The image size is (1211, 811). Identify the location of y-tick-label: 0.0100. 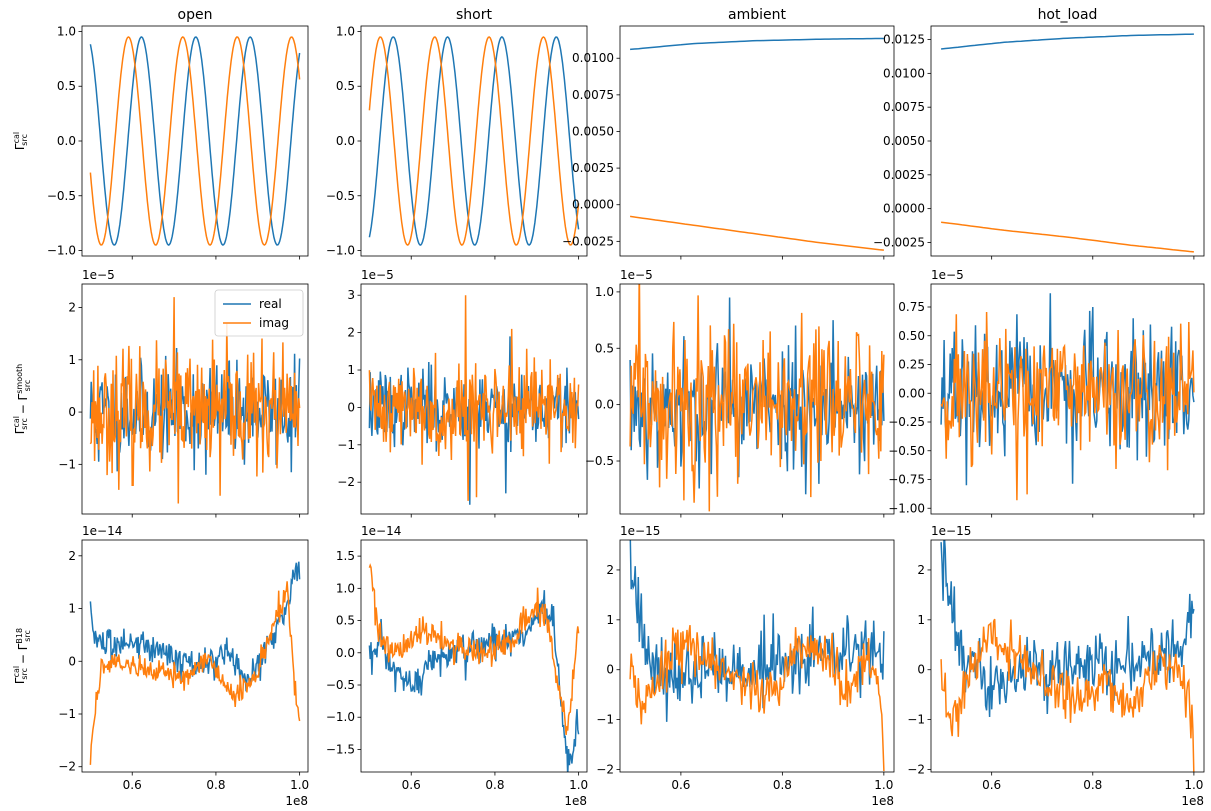
(593, 58).